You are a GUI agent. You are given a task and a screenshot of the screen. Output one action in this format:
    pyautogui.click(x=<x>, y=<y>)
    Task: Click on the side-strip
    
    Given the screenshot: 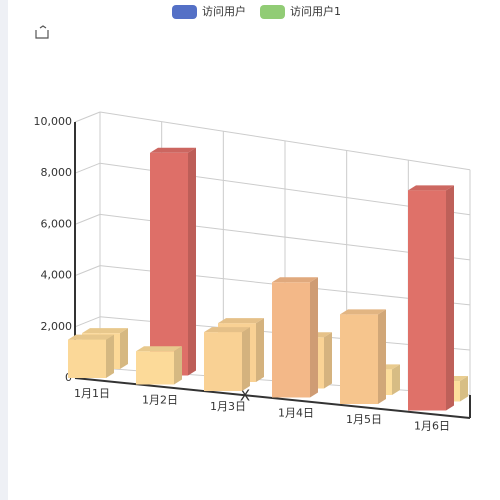 What is the action you would take?
    pyautogui.click(x=4, y=250)
    